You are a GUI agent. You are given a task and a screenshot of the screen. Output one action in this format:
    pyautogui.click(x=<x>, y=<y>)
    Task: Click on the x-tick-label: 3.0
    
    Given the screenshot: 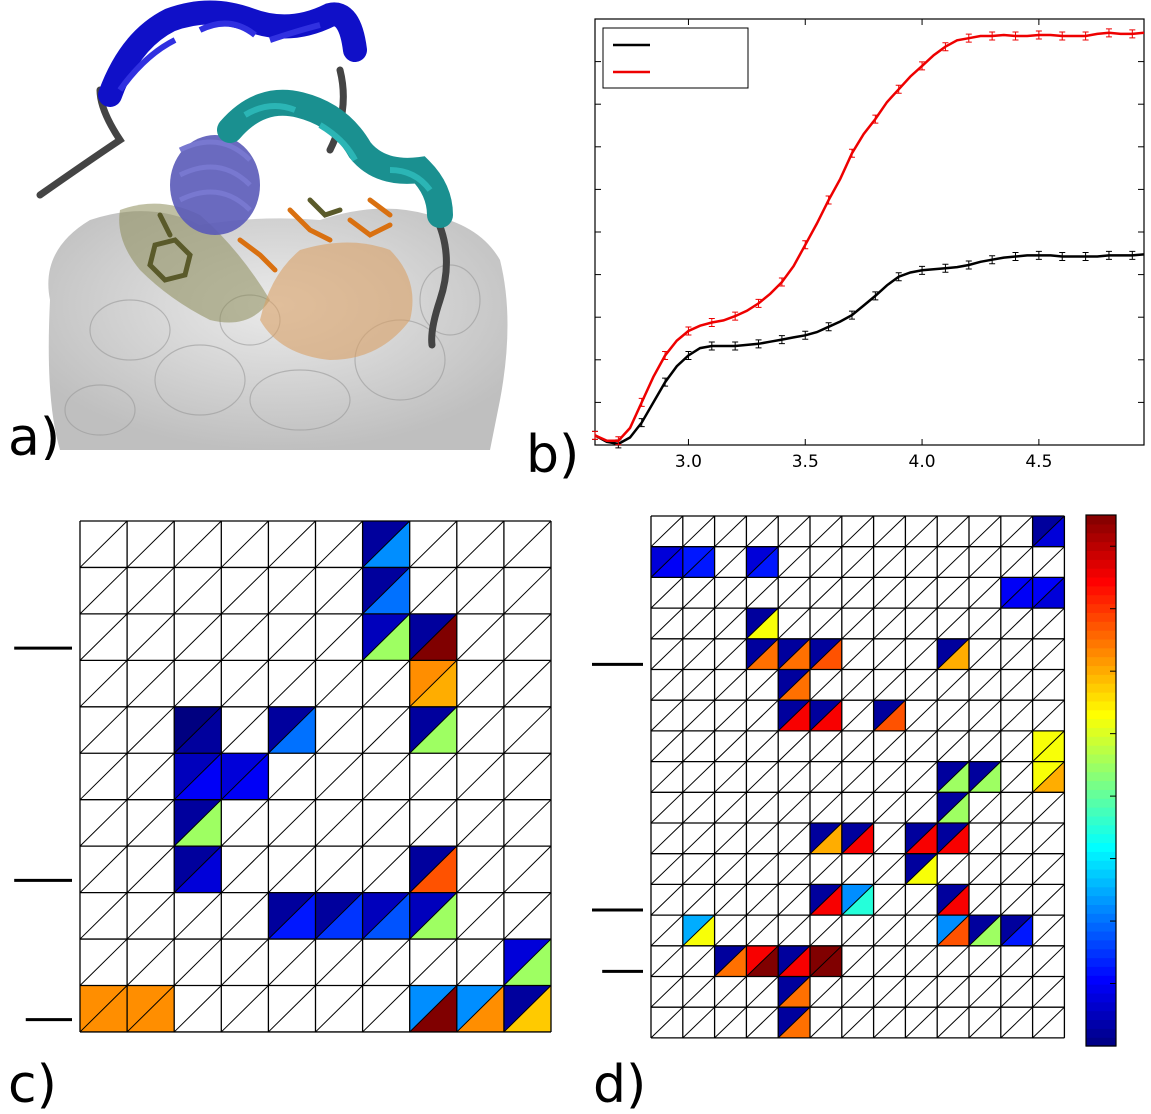 What is the action you would take?
    pyautogui.click(x=688, y=462)
    